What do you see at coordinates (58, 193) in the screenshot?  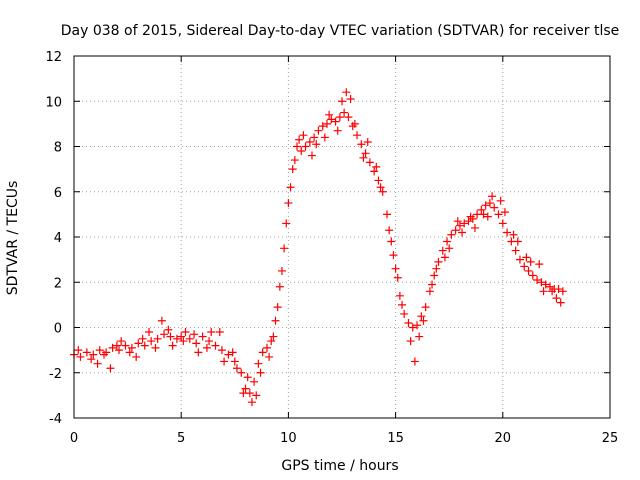 I see `y-tick-label-6: 6` at bounding box center [58, 193].